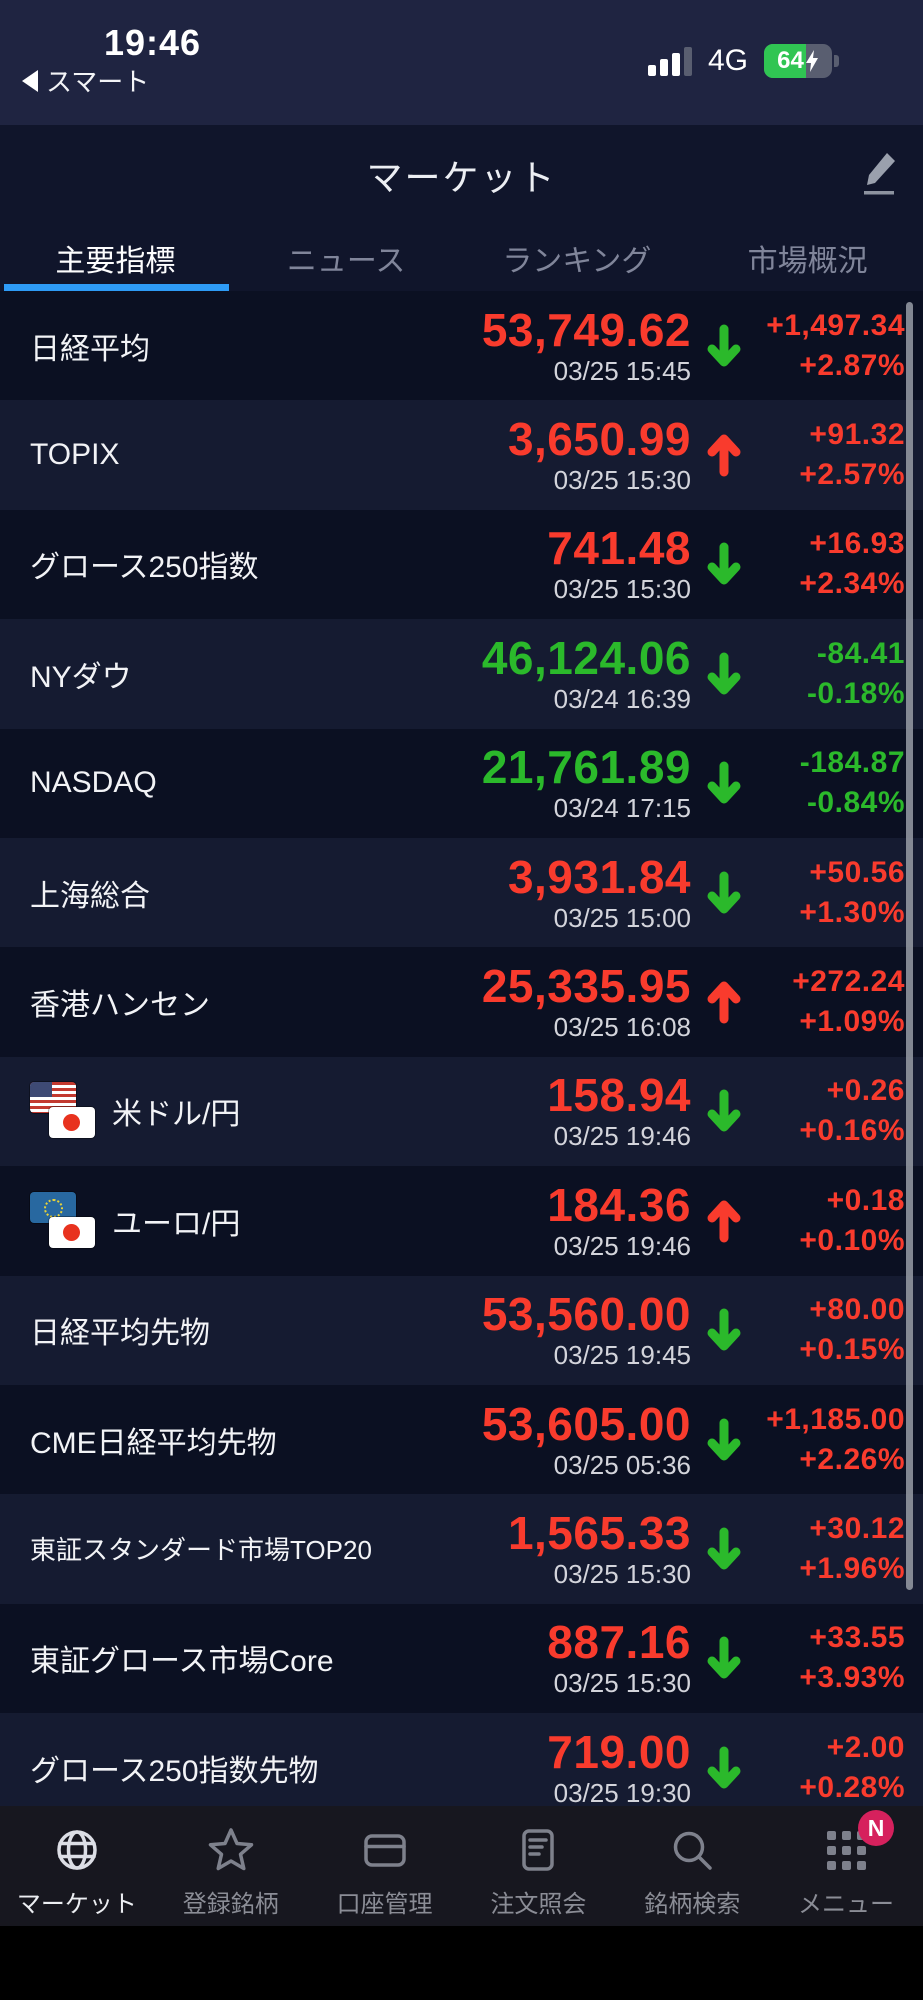 The height and width of the screenshot is (2000, 923). Describe the element at coordinates (153, 1443) in the screenshot. I see `index-name: CME日経平均先物` at that location.